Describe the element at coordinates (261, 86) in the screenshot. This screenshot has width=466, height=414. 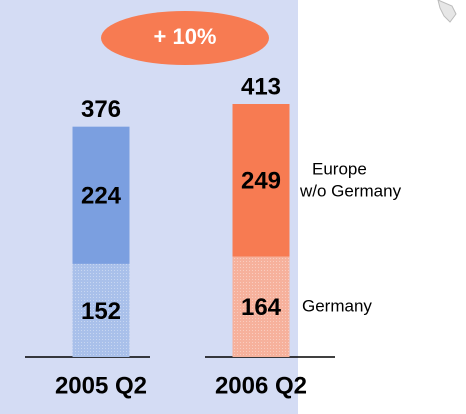
I see `total-label: 413` at that location.